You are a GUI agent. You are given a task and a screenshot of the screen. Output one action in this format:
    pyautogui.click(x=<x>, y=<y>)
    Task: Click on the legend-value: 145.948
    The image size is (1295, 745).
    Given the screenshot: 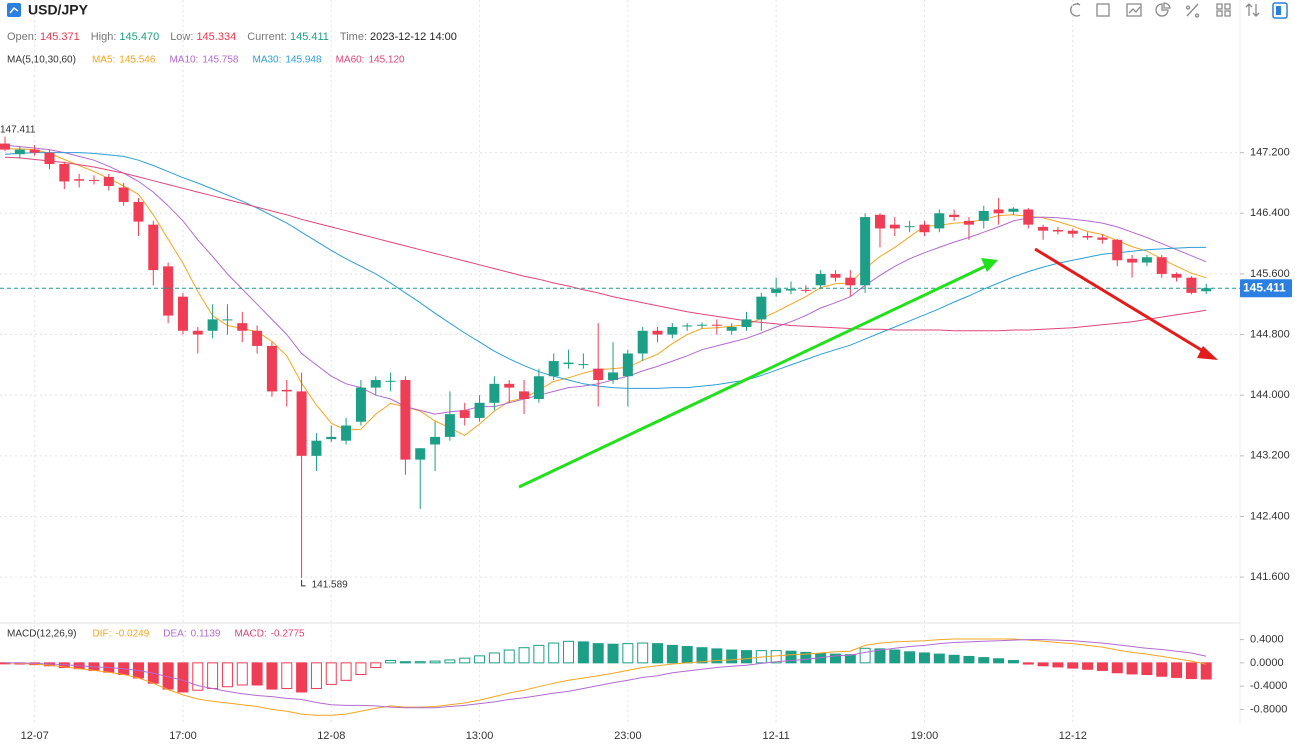 What is the action you would take?
    pyautogui.click(x=303, y=60)
    